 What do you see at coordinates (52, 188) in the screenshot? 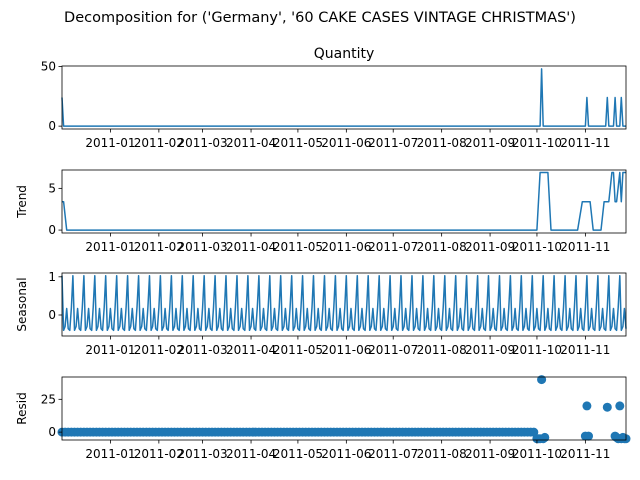
I see `y-tick-label: 5` at bounding box center [52, 188].